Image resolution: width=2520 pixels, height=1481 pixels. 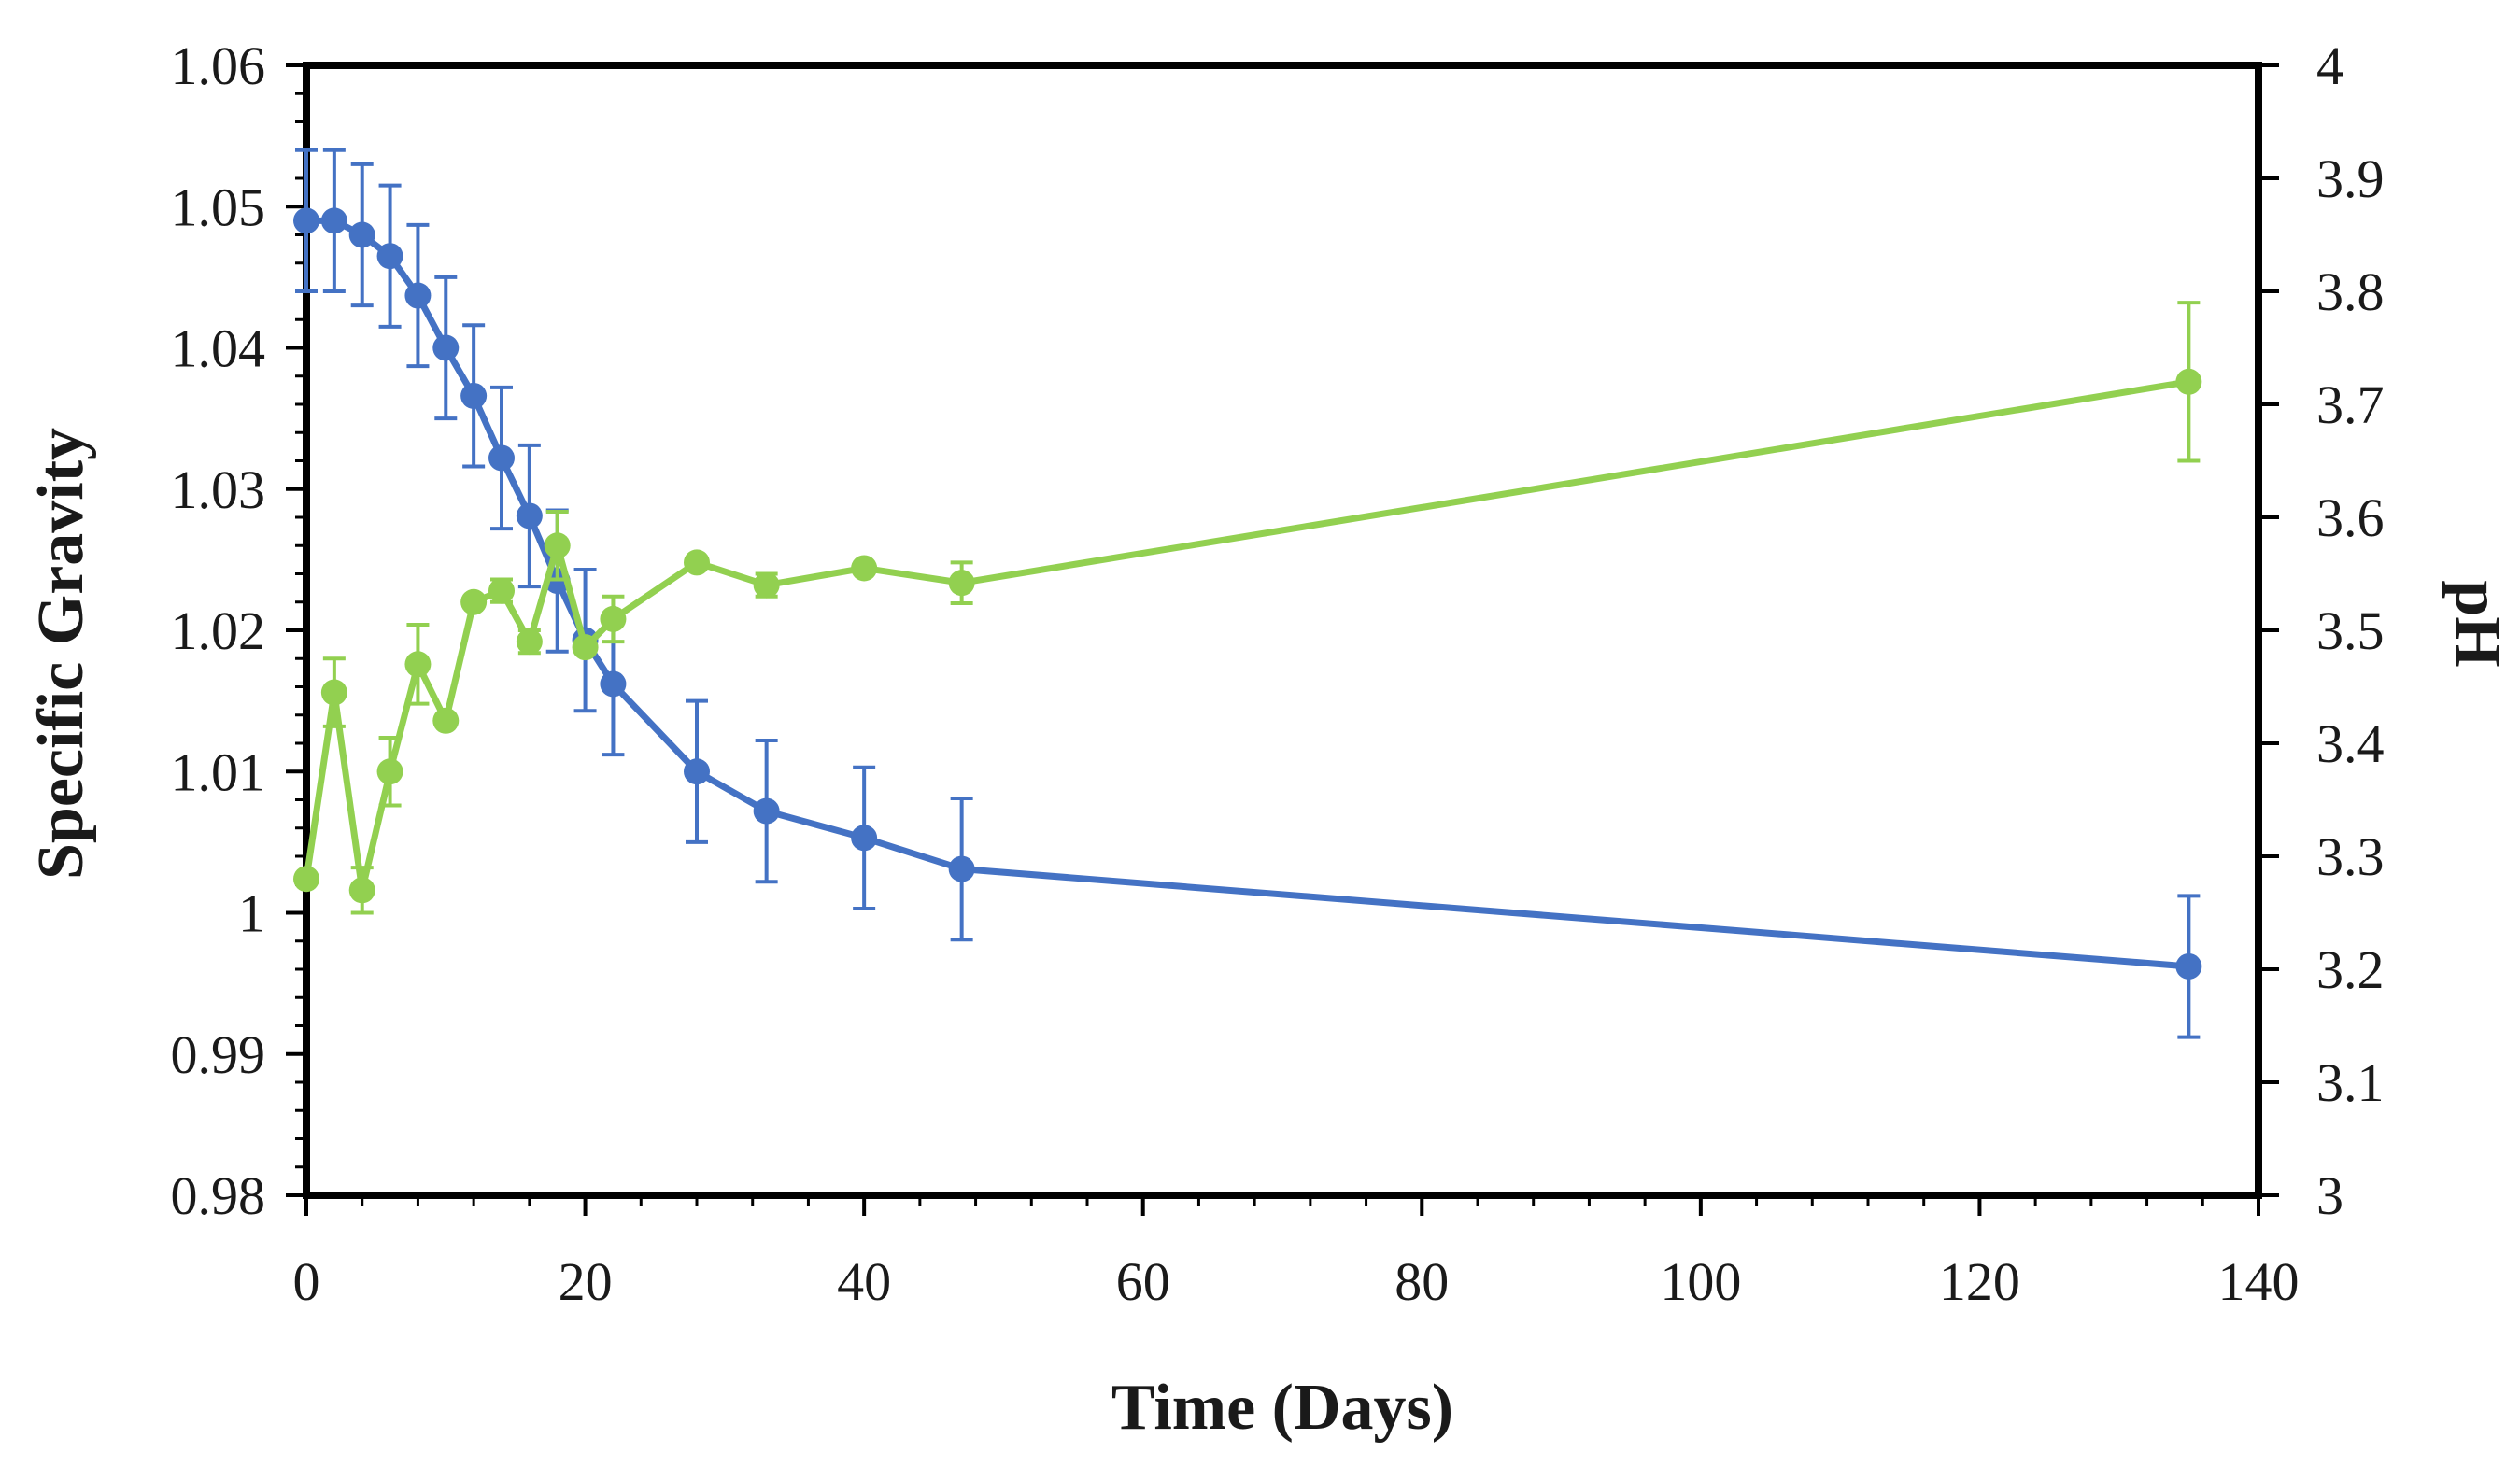 I want to click on y-tick-label: 0.98, so click(x=218, y=1195).